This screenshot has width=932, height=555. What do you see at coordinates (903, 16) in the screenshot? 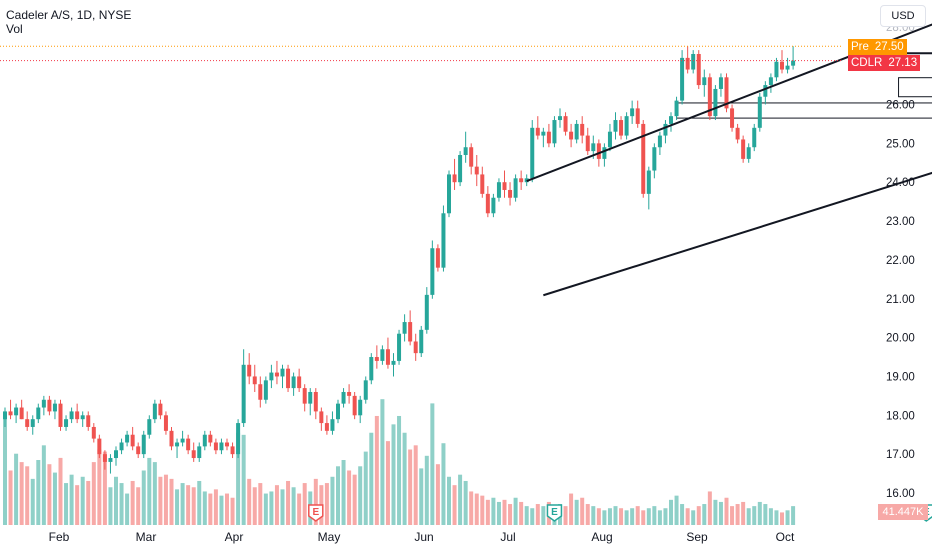
I see `currency-button: USD` at bounding box center [903, 16].